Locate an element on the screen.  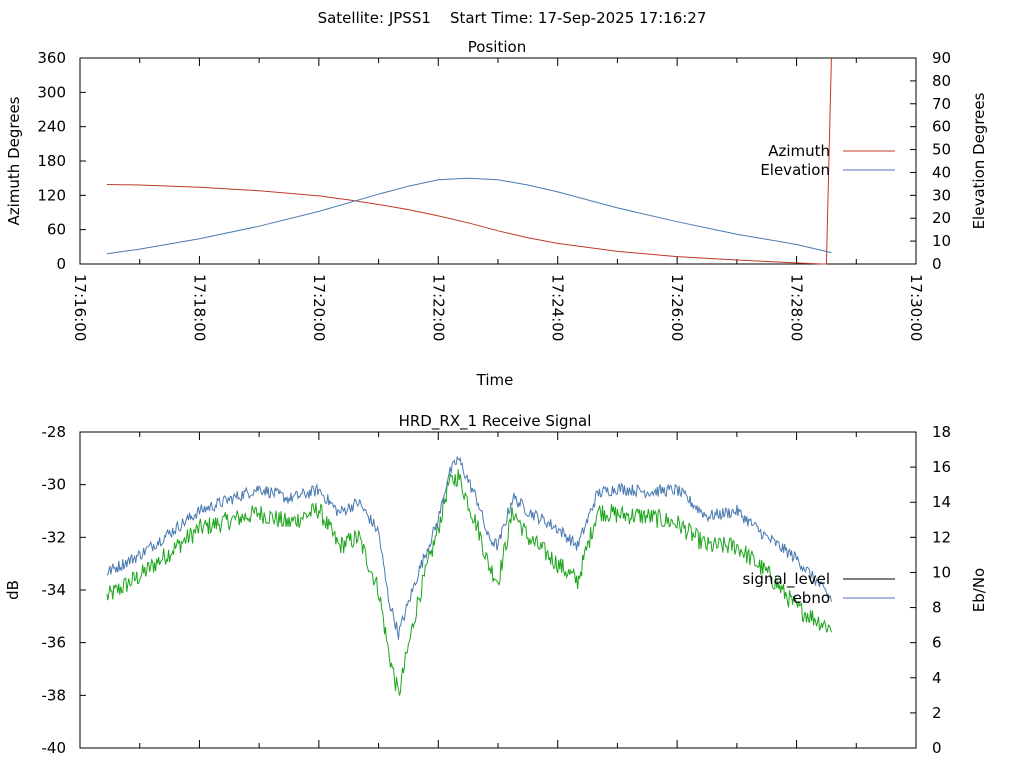
position-y2-tick-label: 90 is located at coordinates (941, 58).